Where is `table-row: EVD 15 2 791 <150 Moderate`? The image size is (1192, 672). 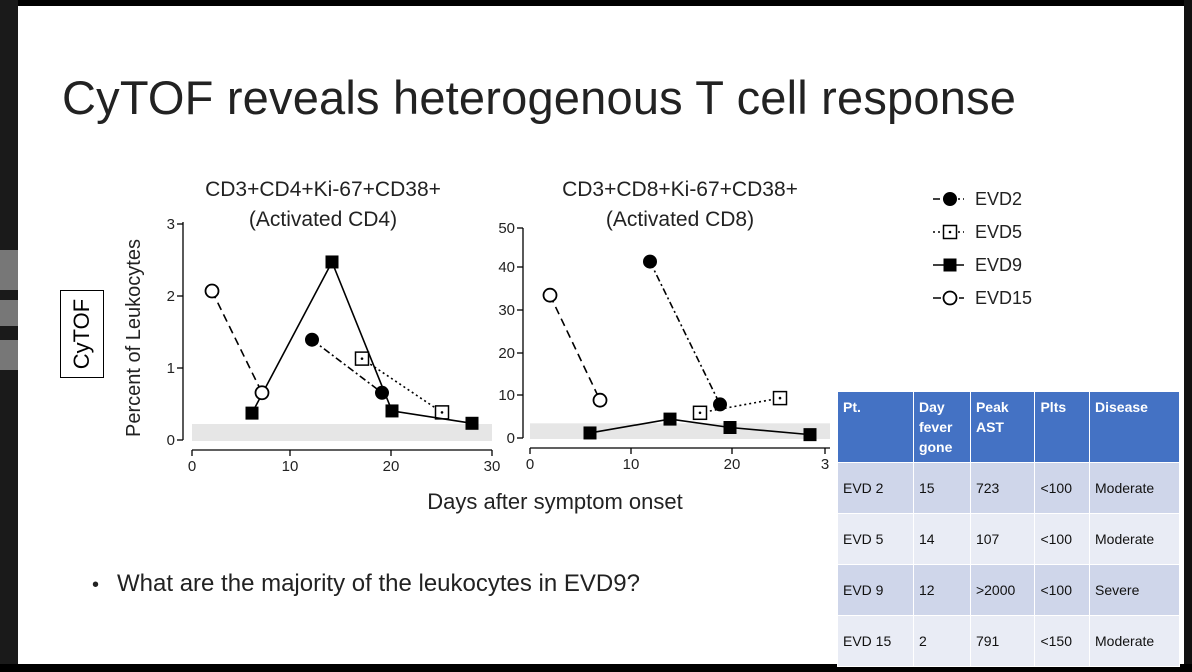
table-row: EVD 15 2 791 <150 Moderate is located at coordinates (1008, 641).